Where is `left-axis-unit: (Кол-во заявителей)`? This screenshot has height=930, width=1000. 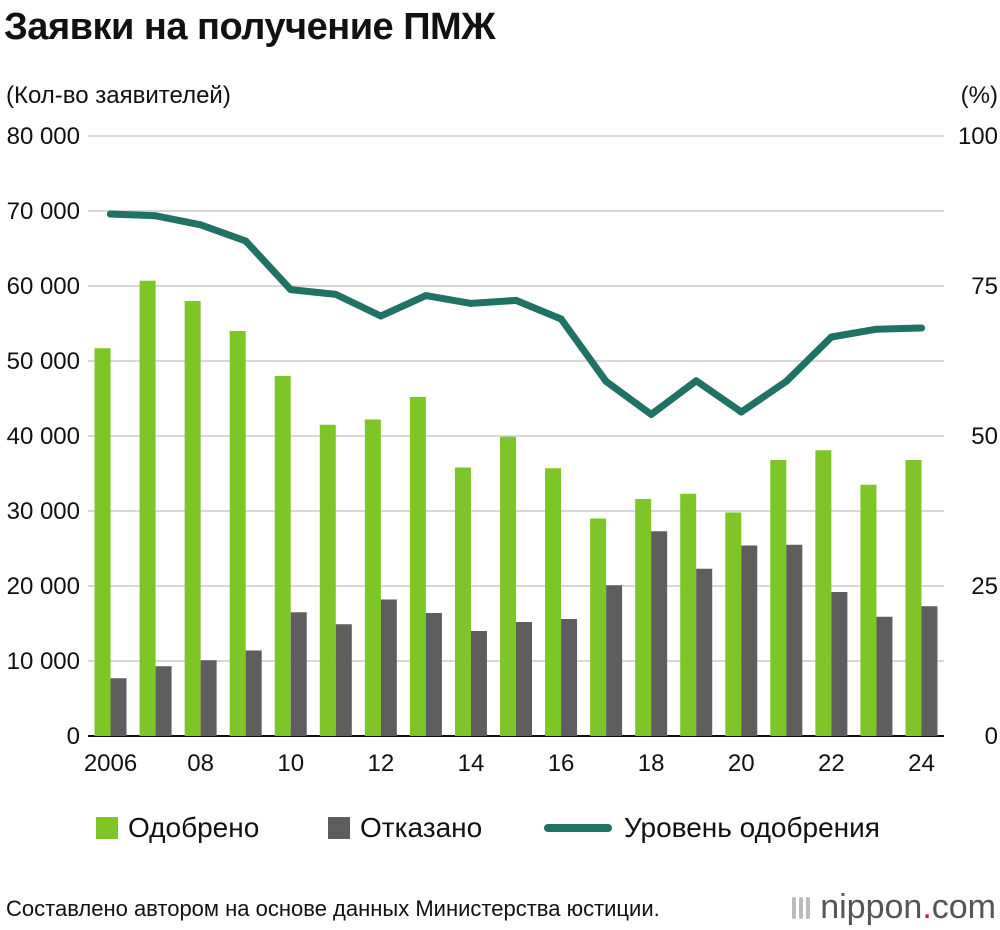
left-axis-unit: (Кол-во заявителей) is located at coordinates (118, 95).